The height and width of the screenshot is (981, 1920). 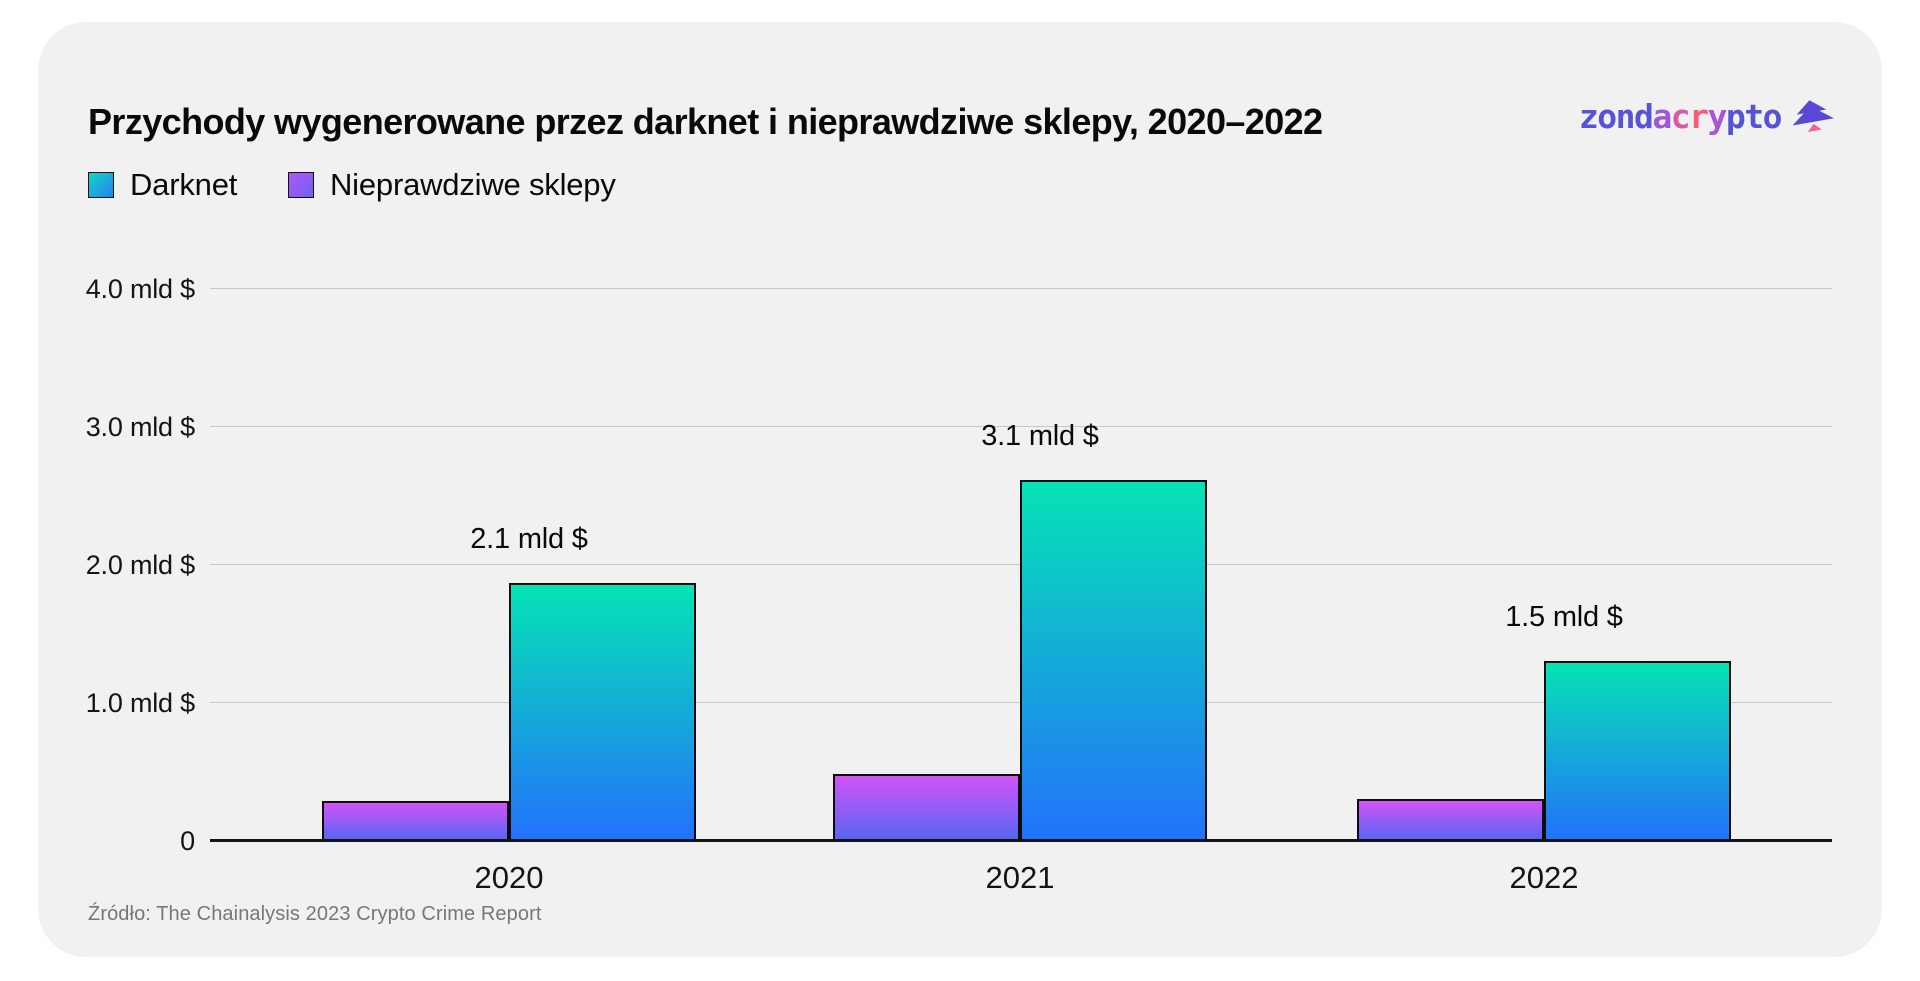 What do you see at coordinates (1021, 840) in the screenshot?
I see `x-axis-line` at bounding box center [1021, 840].